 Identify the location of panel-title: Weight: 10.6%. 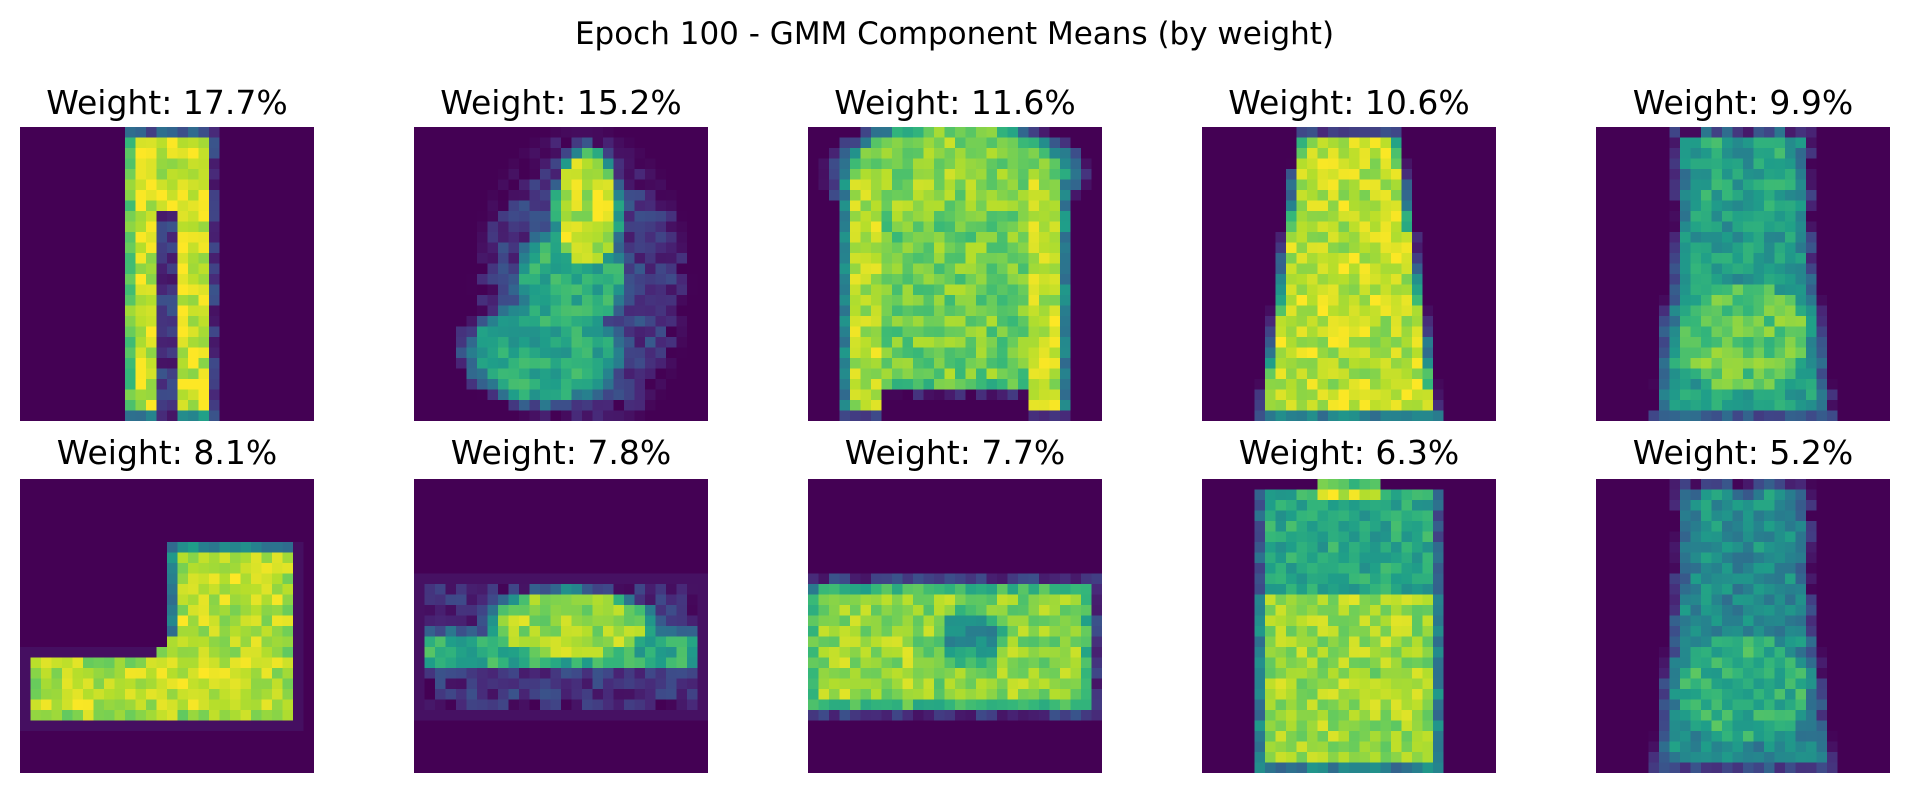
(1349, 102).